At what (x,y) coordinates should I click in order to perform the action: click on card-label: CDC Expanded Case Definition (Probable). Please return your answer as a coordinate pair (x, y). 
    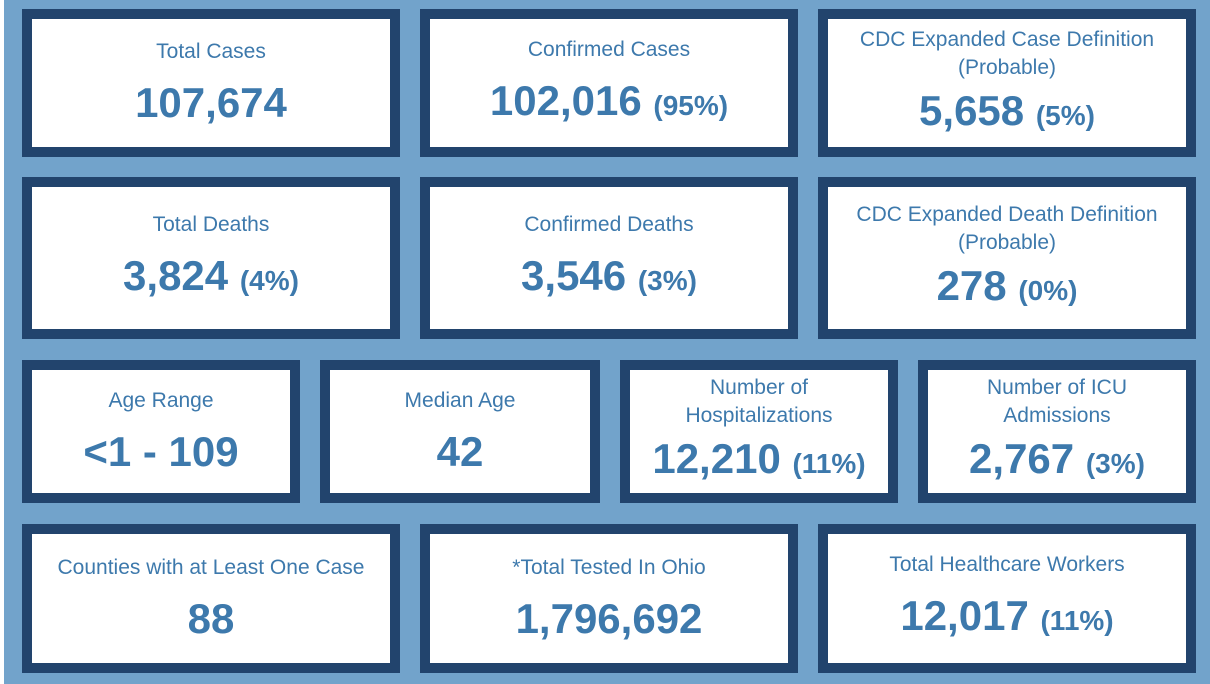
    Looking at the image, I should click on (1007, 53).